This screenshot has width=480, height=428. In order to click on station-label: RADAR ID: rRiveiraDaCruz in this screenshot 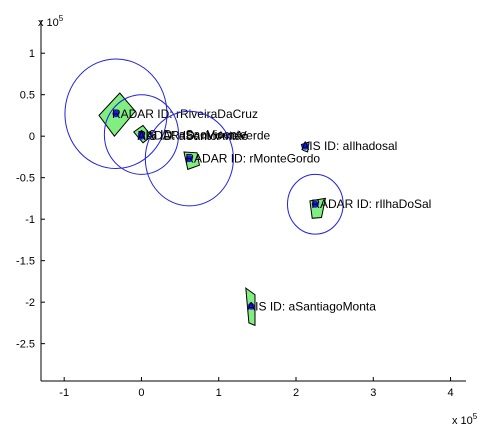, I will do `click(185, 114)`.